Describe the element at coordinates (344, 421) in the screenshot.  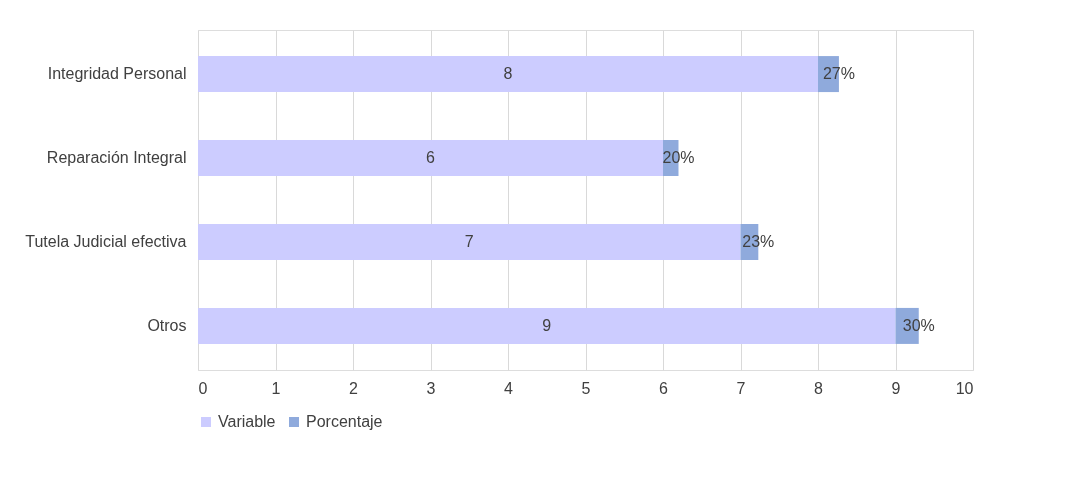
I see `legend-label: Porcentaje` at that location.